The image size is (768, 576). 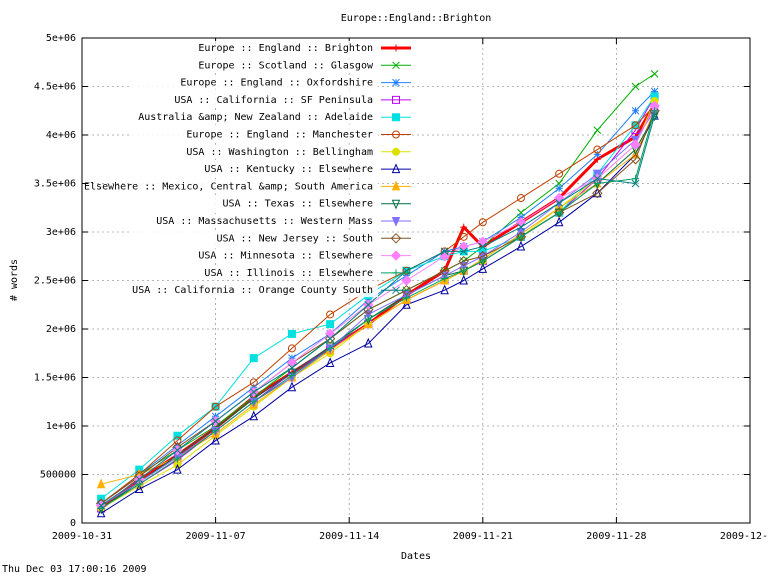 I want to click on y-tick-label: 5e+06, so click(x=61, y=38).